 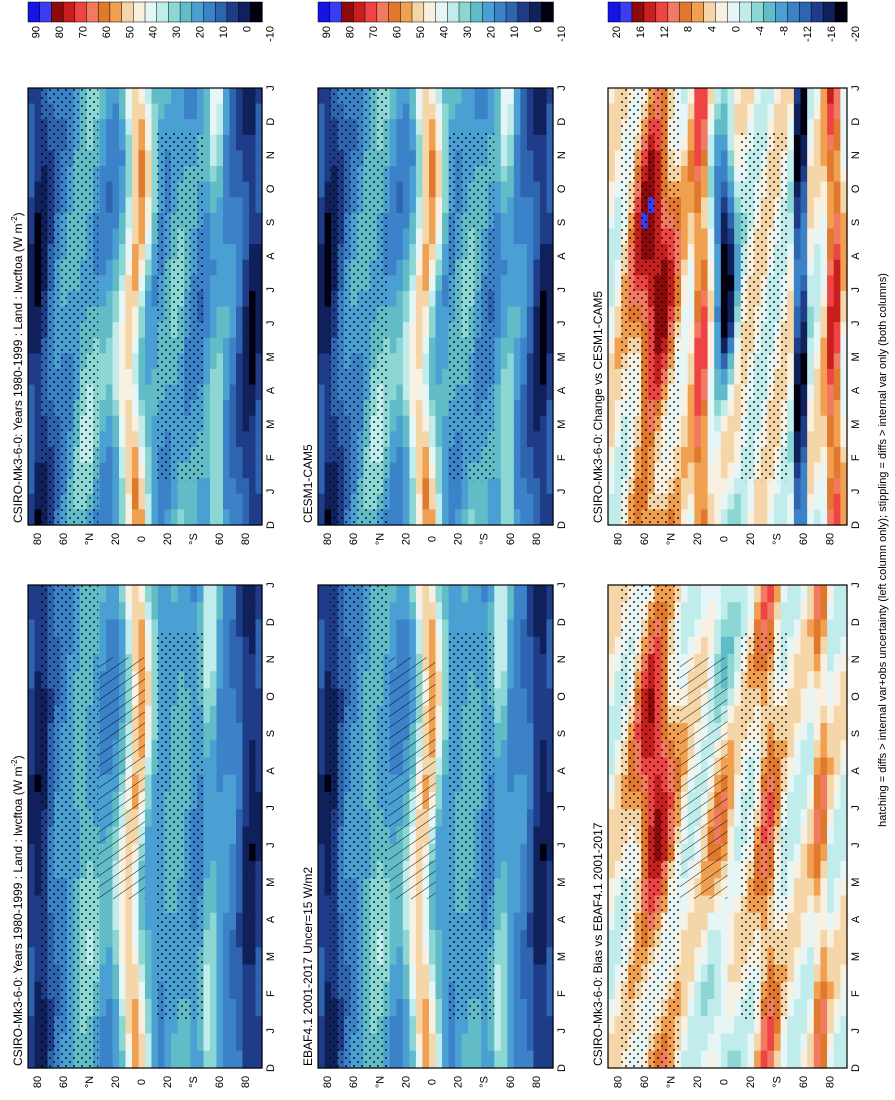 What do you see at coordinates (406, 539) in the screenshot?
I see `lat-tick-label: 20` at bounding box center [406, 539].